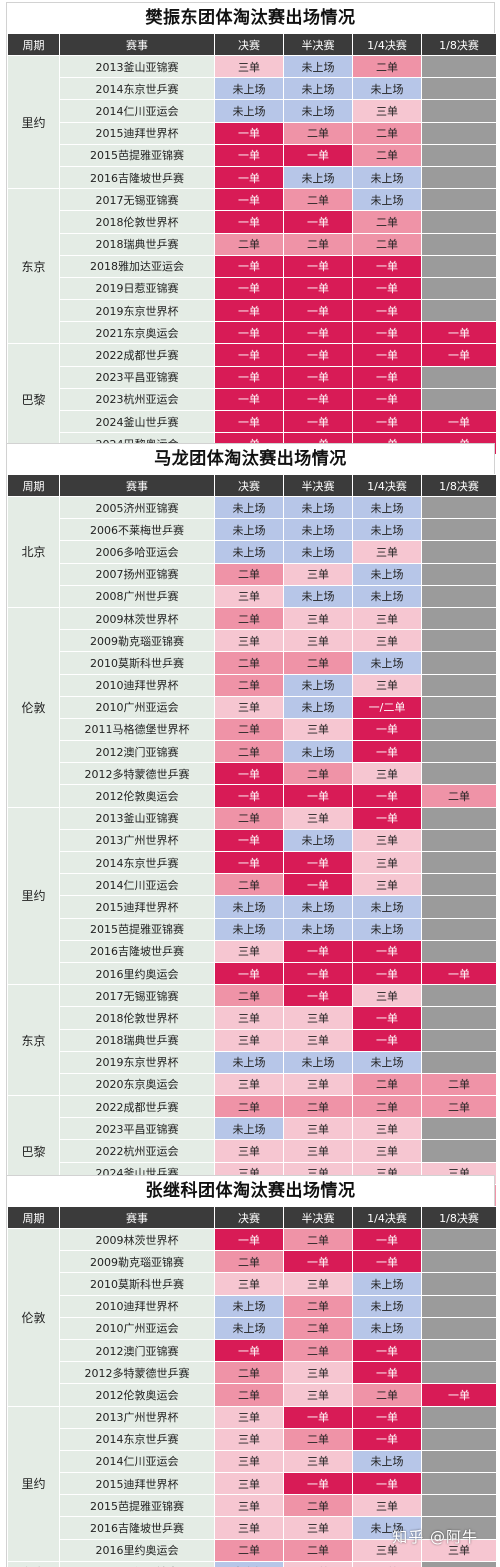  Describe the element at coordinates (252, 663) in the screenshot. I see `table-row: 2010莫斯科世乒赛 二单 二单 未上场` at that location.